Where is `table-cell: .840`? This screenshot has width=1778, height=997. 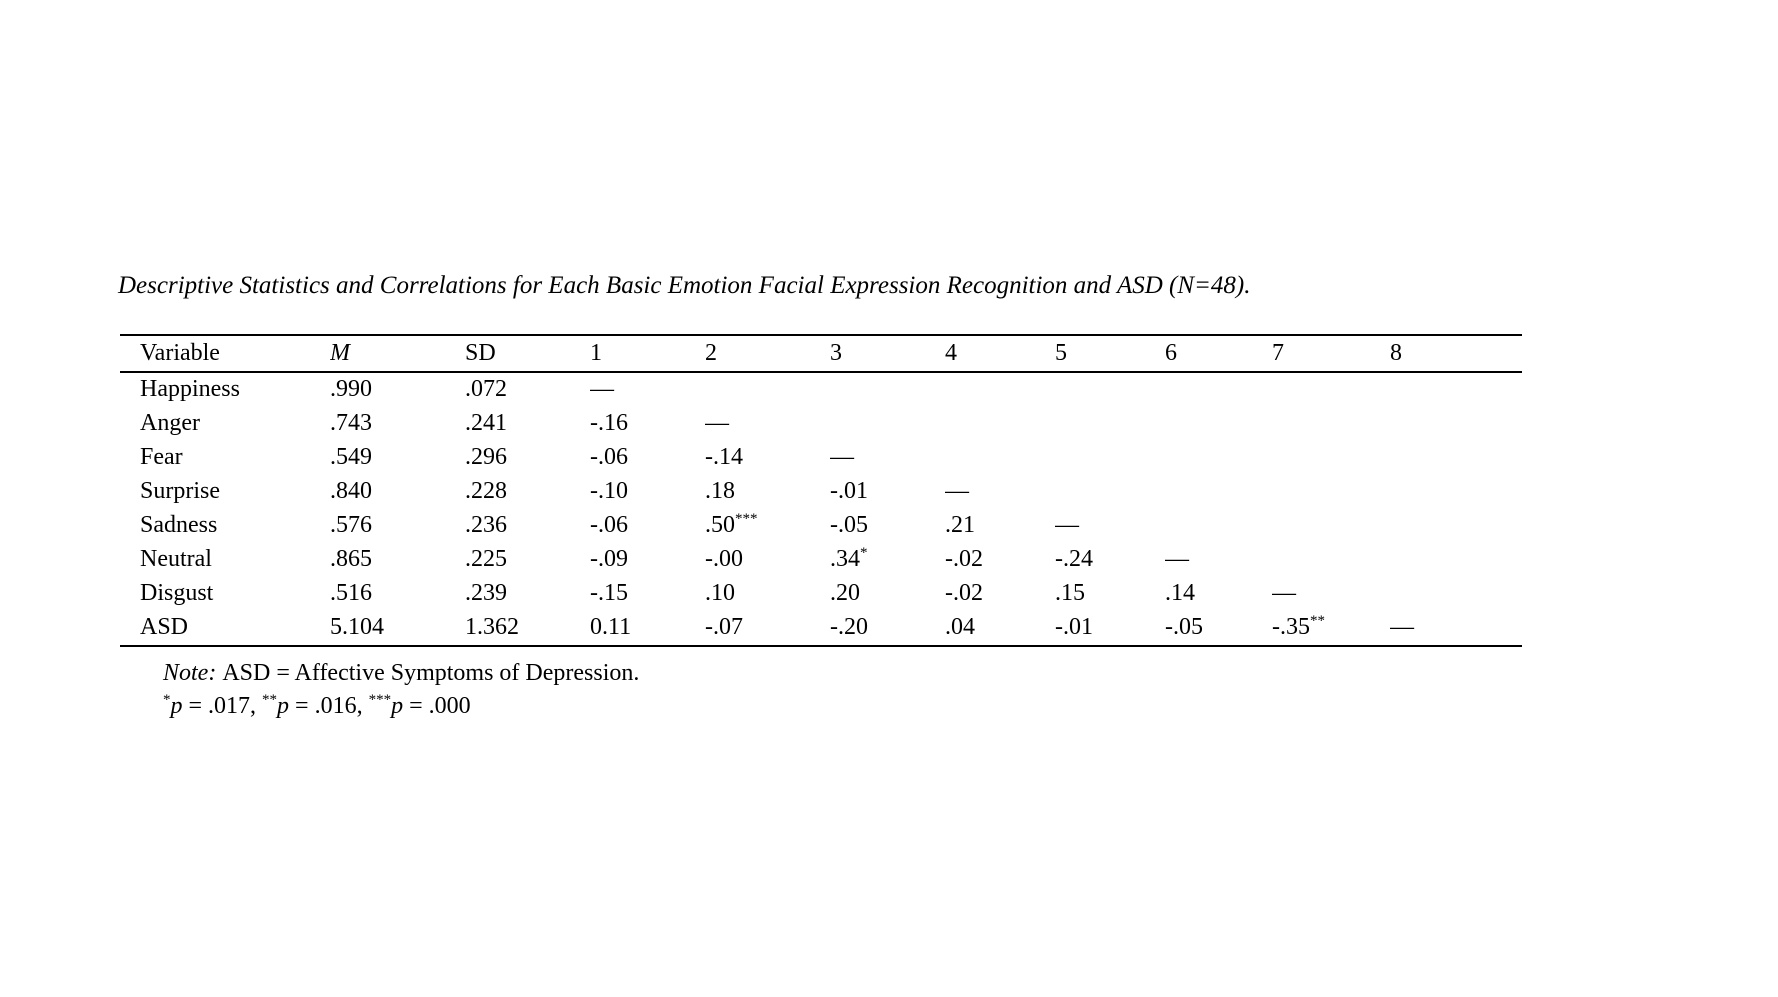 table-cell: .840 is located at coordinates (351, 491).